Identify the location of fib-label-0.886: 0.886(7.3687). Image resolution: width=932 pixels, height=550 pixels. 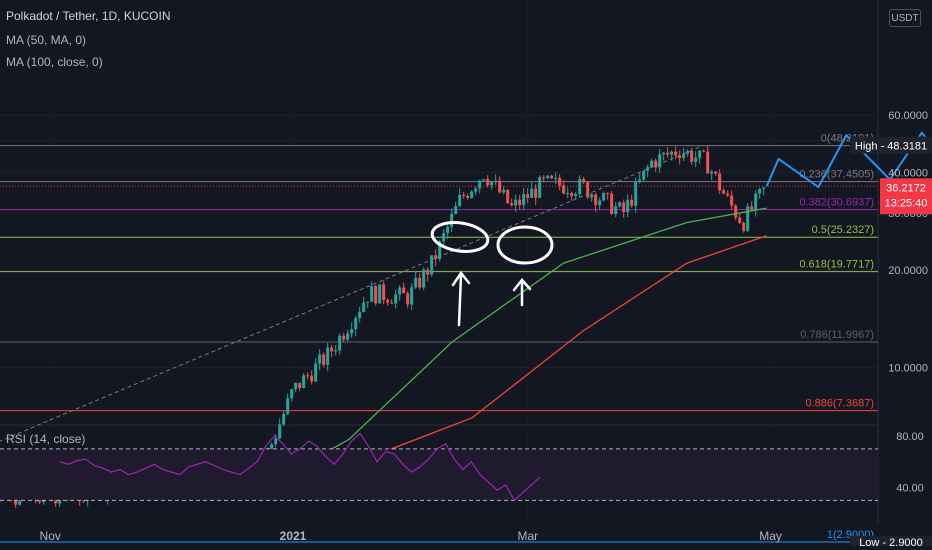
(840, 404).